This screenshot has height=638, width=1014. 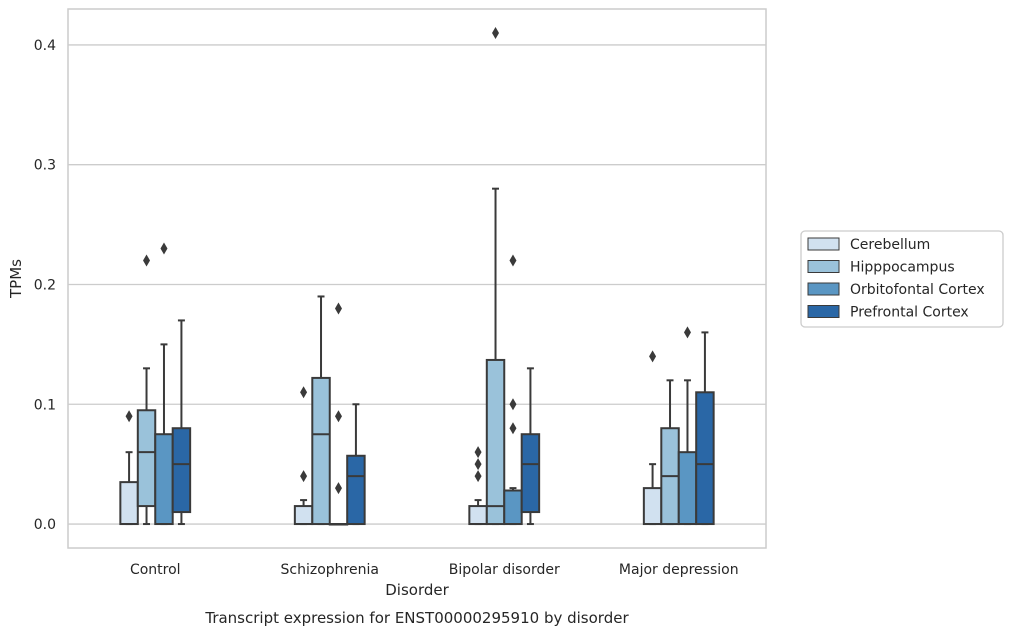 I want to click on x-axis-label: Disorder, so click(x=417, y=590).